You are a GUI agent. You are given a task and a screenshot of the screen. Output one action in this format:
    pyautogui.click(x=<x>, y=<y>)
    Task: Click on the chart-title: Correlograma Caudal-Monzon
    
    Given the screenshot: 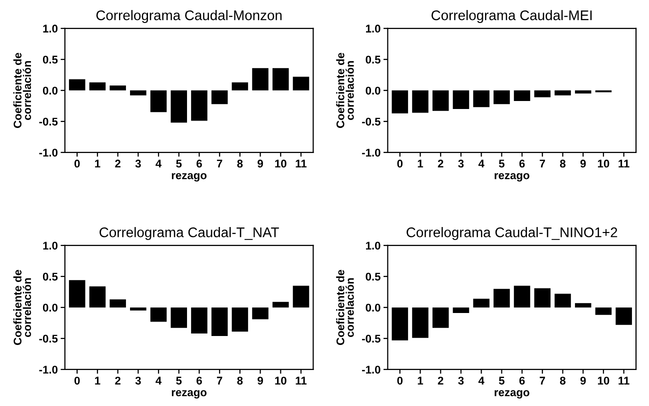 What is the action you would take?
    pyautogui.click(x=189, y=16)
    